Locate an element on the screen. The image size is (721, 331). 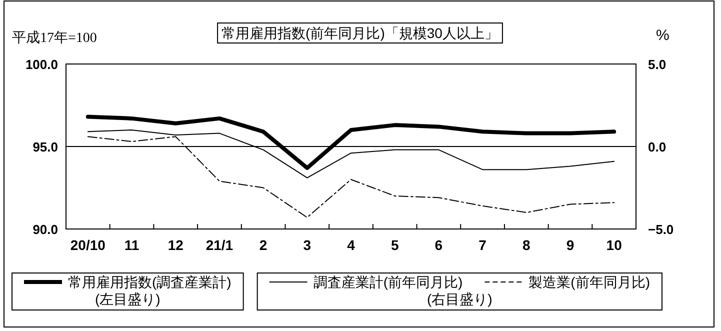
x-tick-label: 12 is located at coordinates (176, 245).